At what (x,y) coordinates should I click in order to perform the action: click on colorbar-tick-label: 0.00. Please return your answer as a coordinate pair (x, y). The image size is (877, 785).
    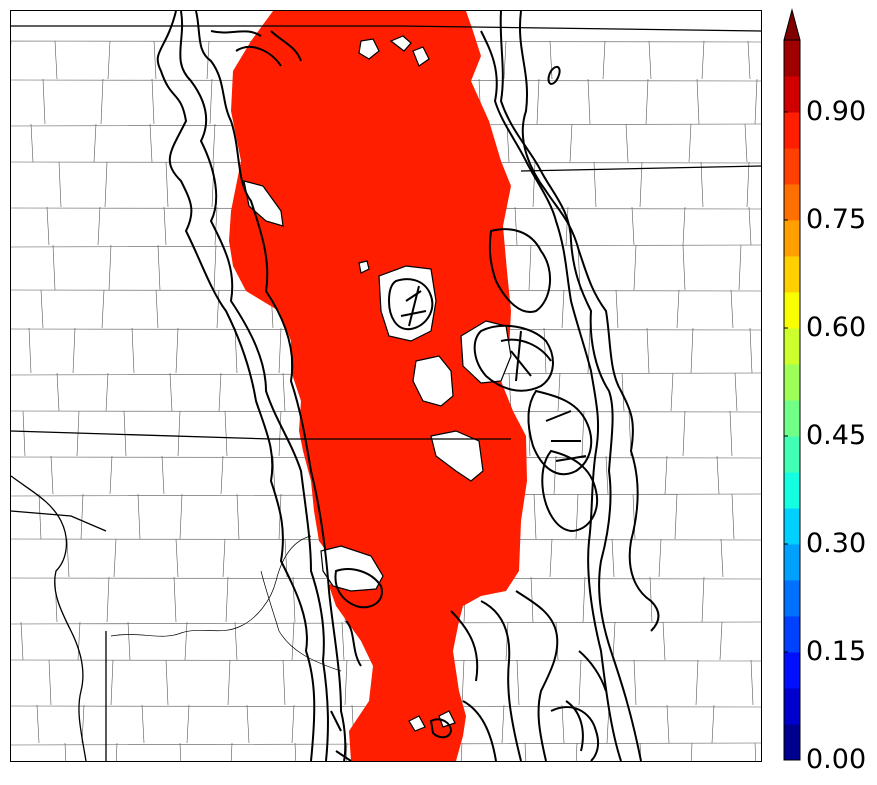
    Looking at the image, I should click on (836, 759).